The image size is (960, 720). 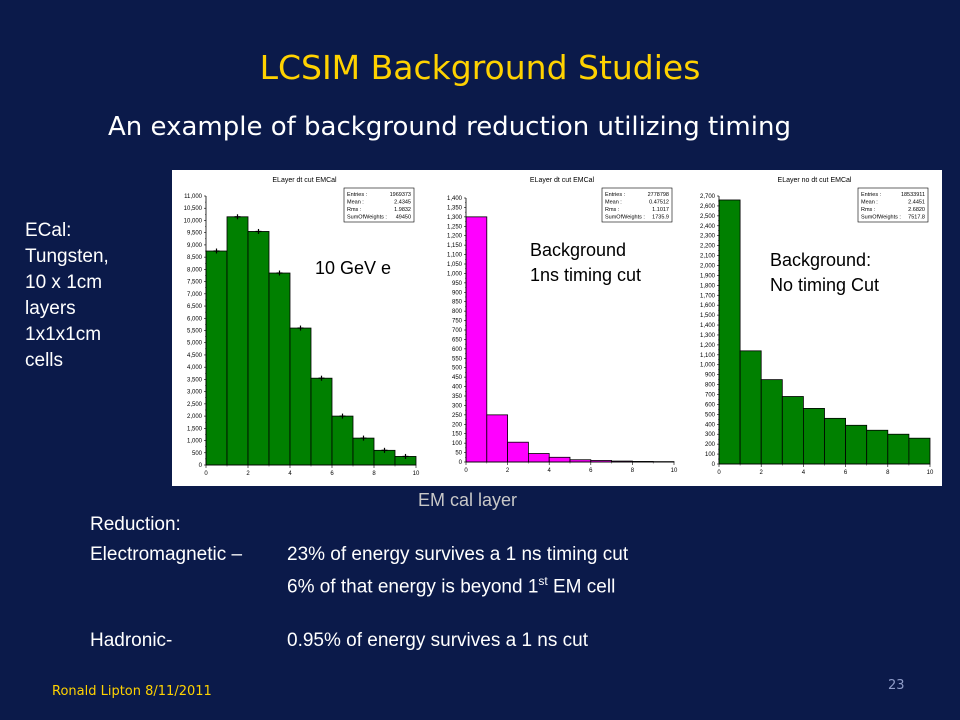 What do you see at coordinates (457, 284) in the screenshot?
I see `y-tick-label: 950` at bounding box center [457, 284].